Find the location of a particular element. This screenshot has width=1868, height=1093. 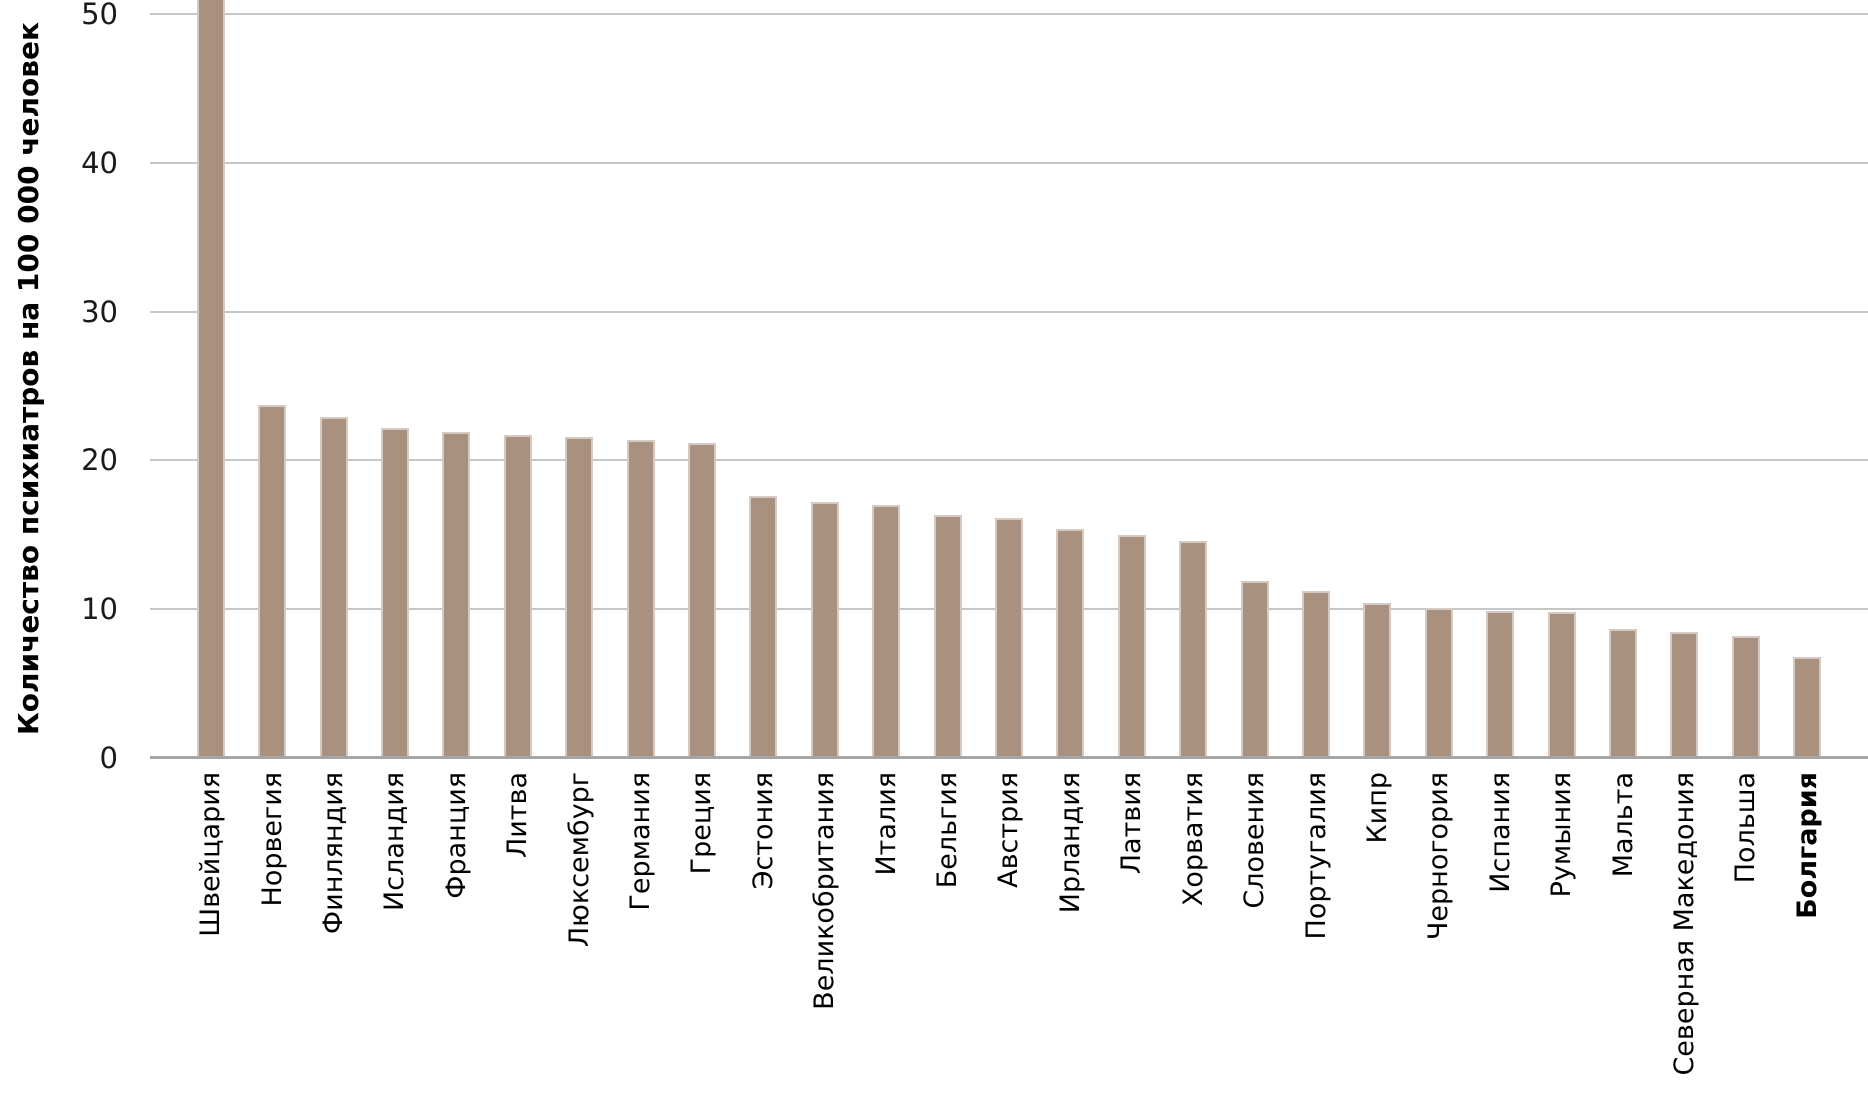

x-label-slot: Италия is located at coordinates (885, 824).